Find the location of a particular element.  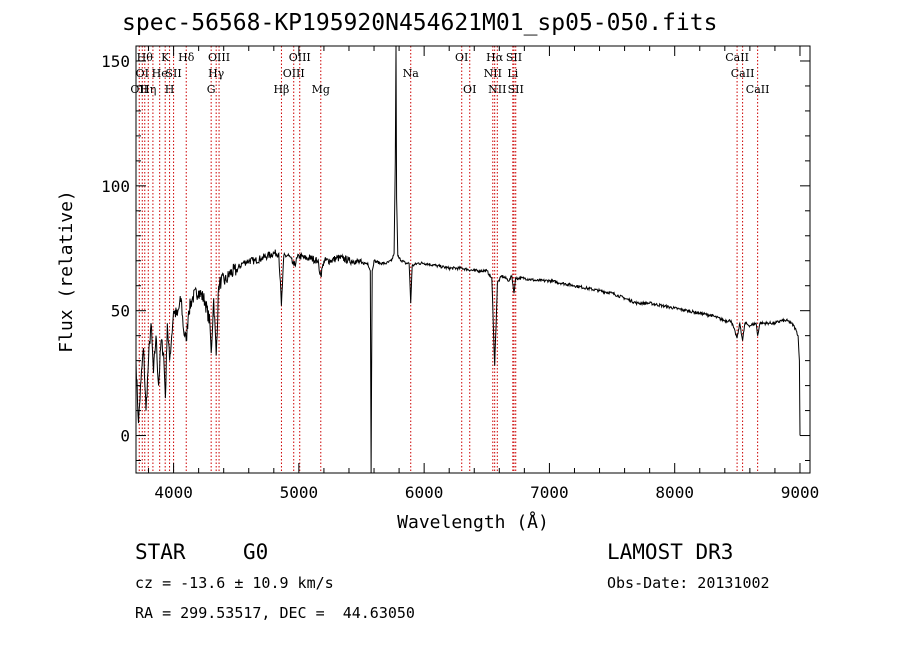

y-tick-label: 100 is located at coordinates (115, 186).